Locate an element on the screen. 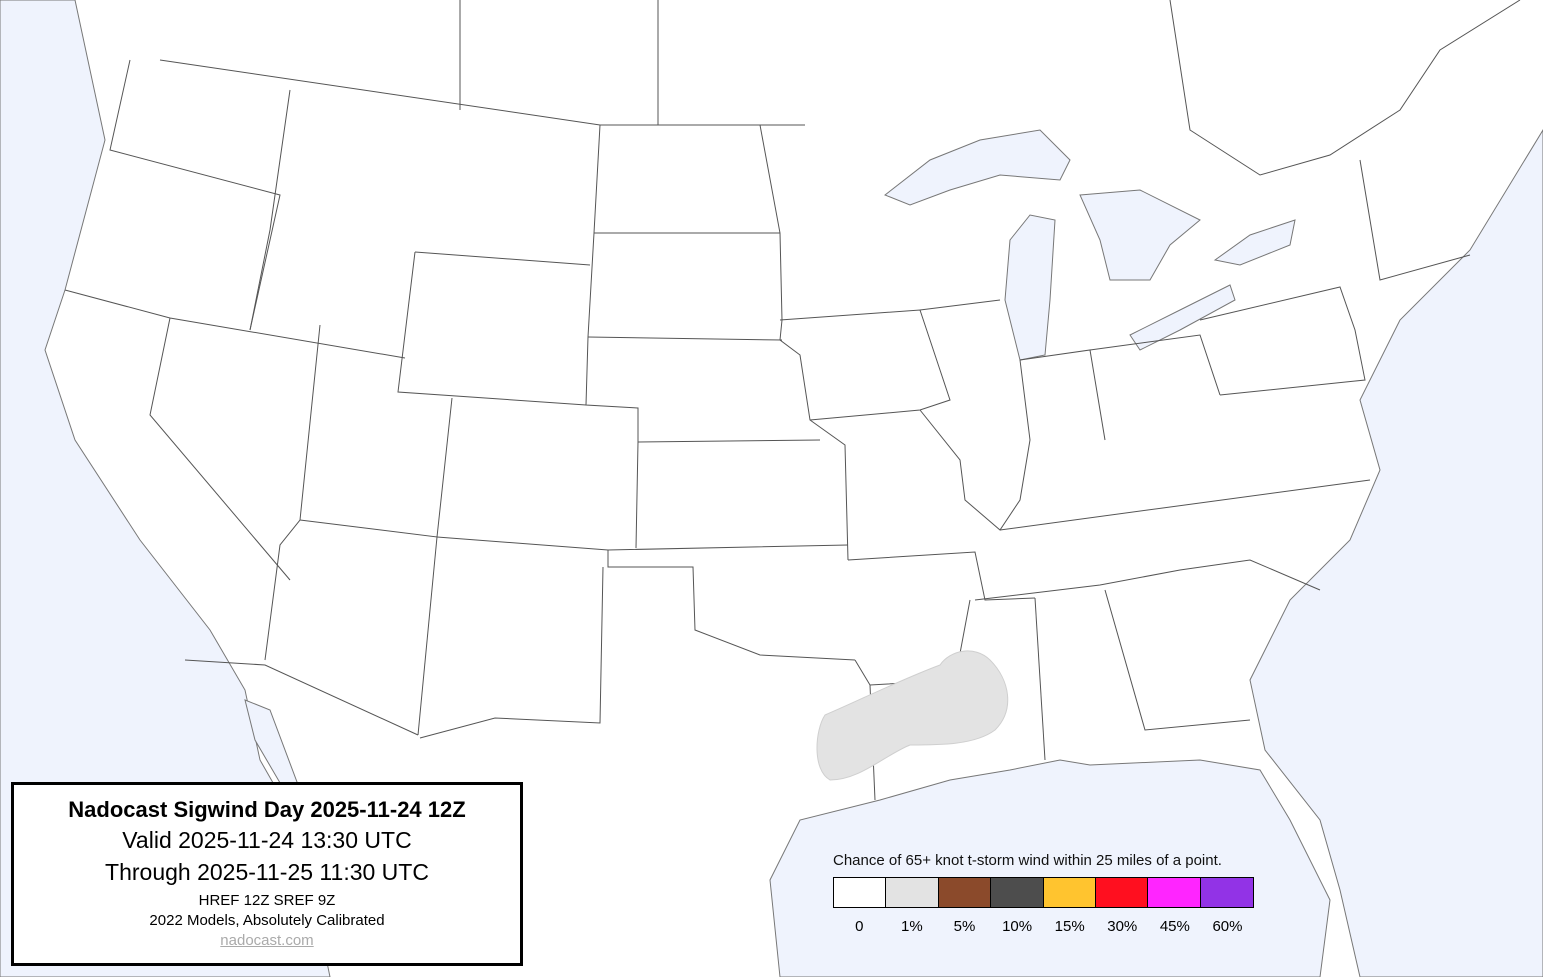  legend-label: 1% is located at coordinates (912, 926).